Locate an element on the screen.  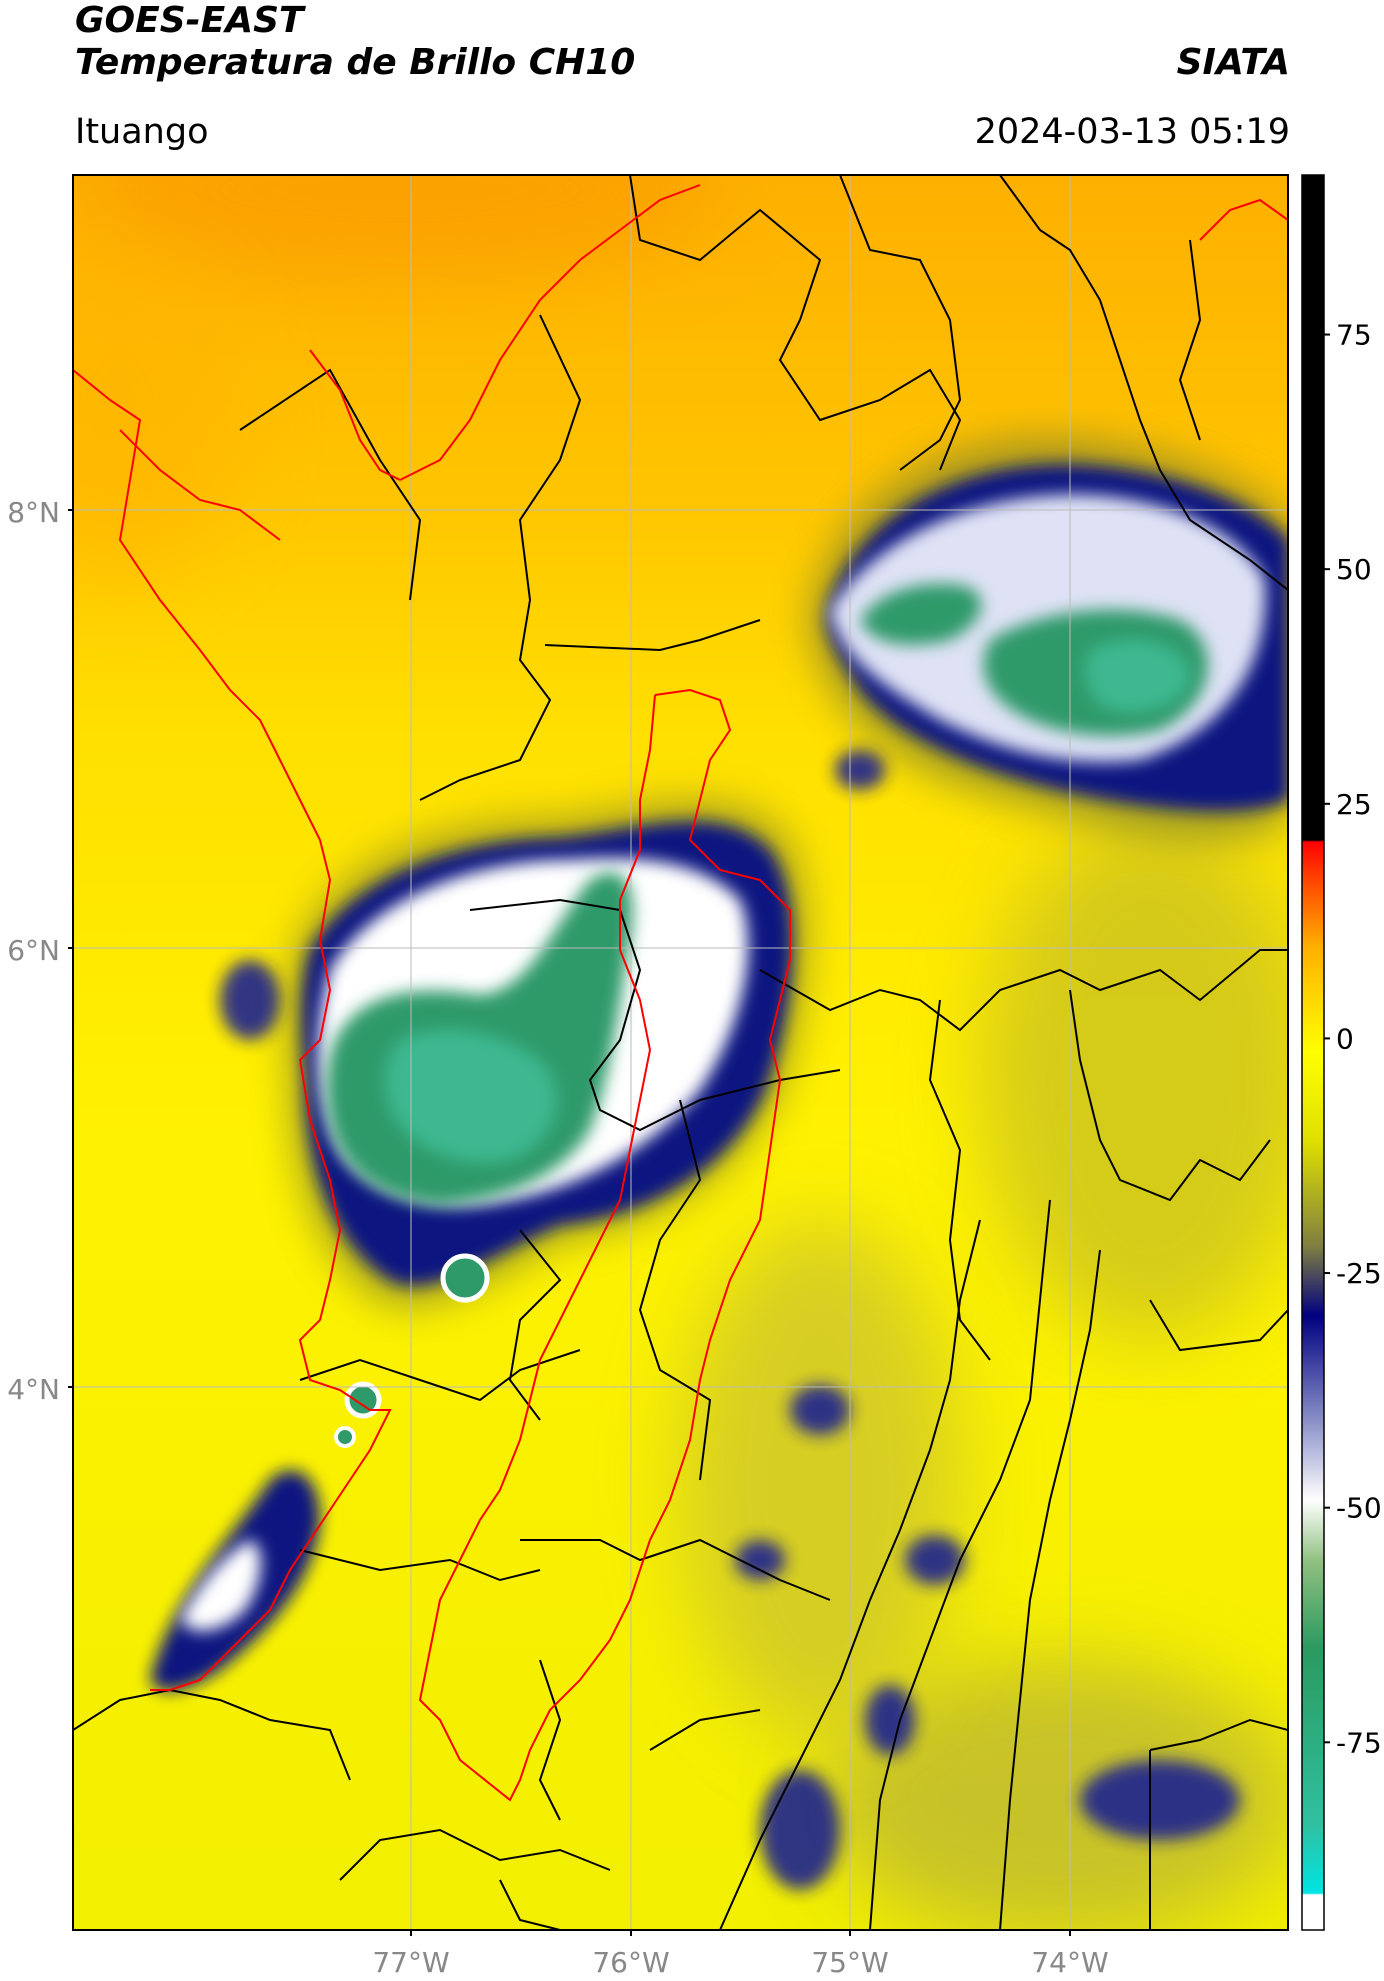
location-label: Ituango is located at coordinates (142, 132).